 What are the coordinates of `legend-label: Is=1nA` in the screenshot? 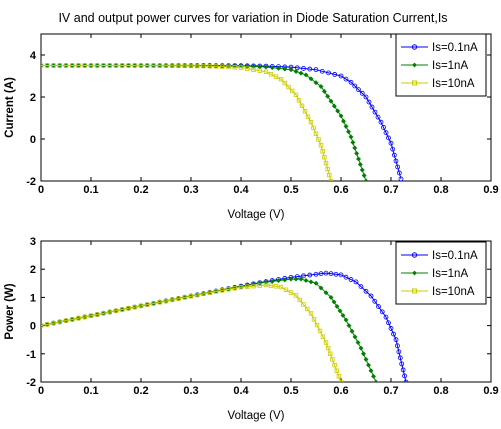 It's located at (450, 66).